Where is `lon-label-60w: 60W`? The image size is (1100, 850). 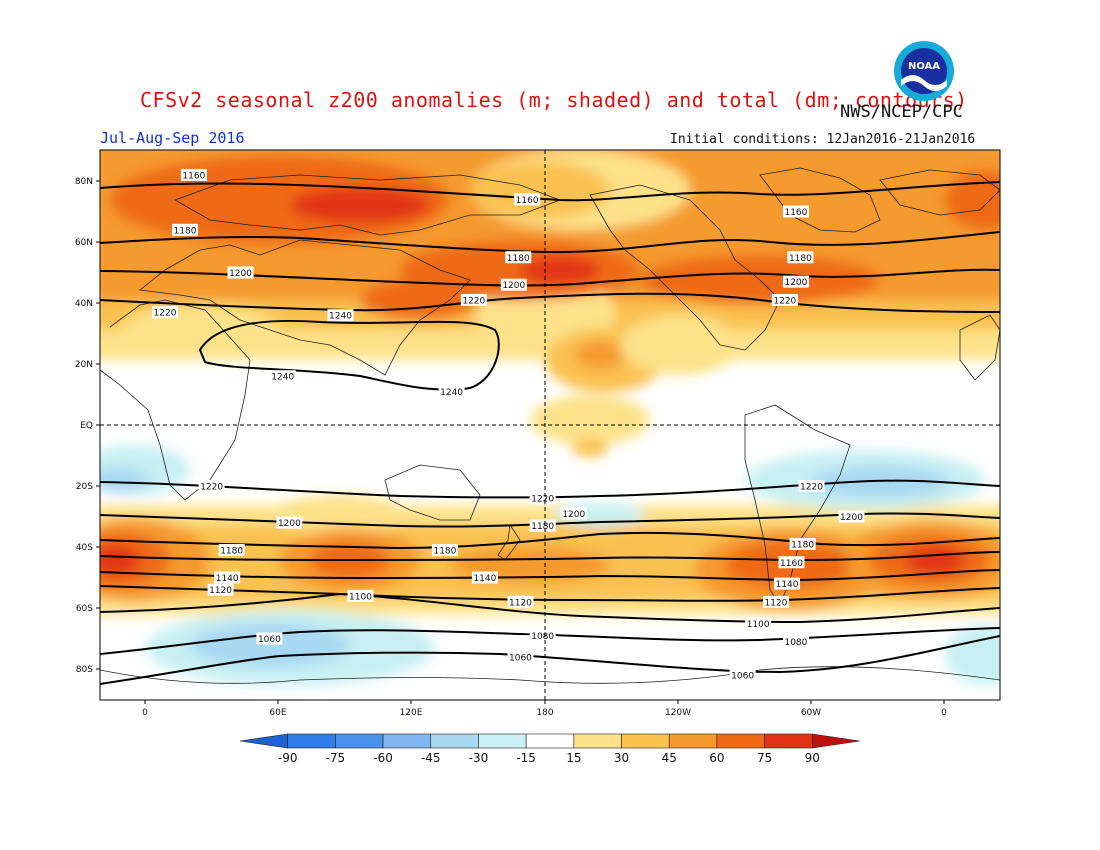
lon-label-60w: 60W is located at coordinates (811, 713).